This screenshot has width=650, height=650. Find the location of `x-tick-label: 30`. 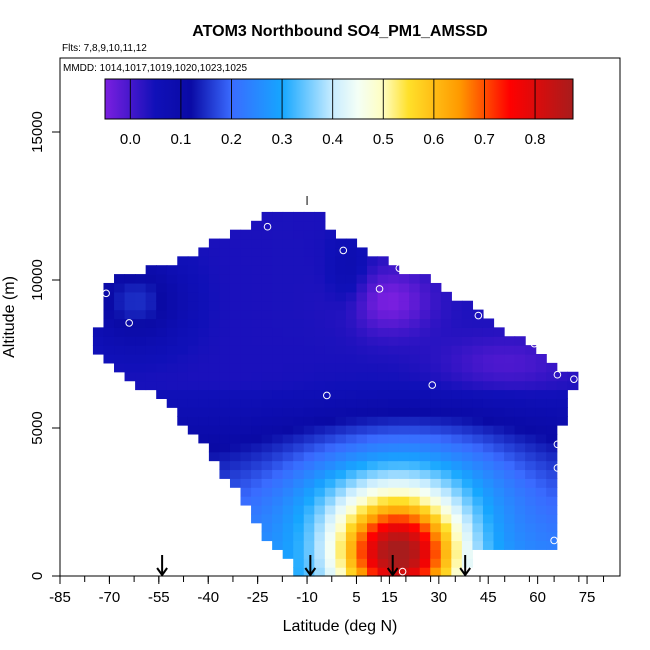

x-tick-label: 30 is located at coordinates (438, 597).